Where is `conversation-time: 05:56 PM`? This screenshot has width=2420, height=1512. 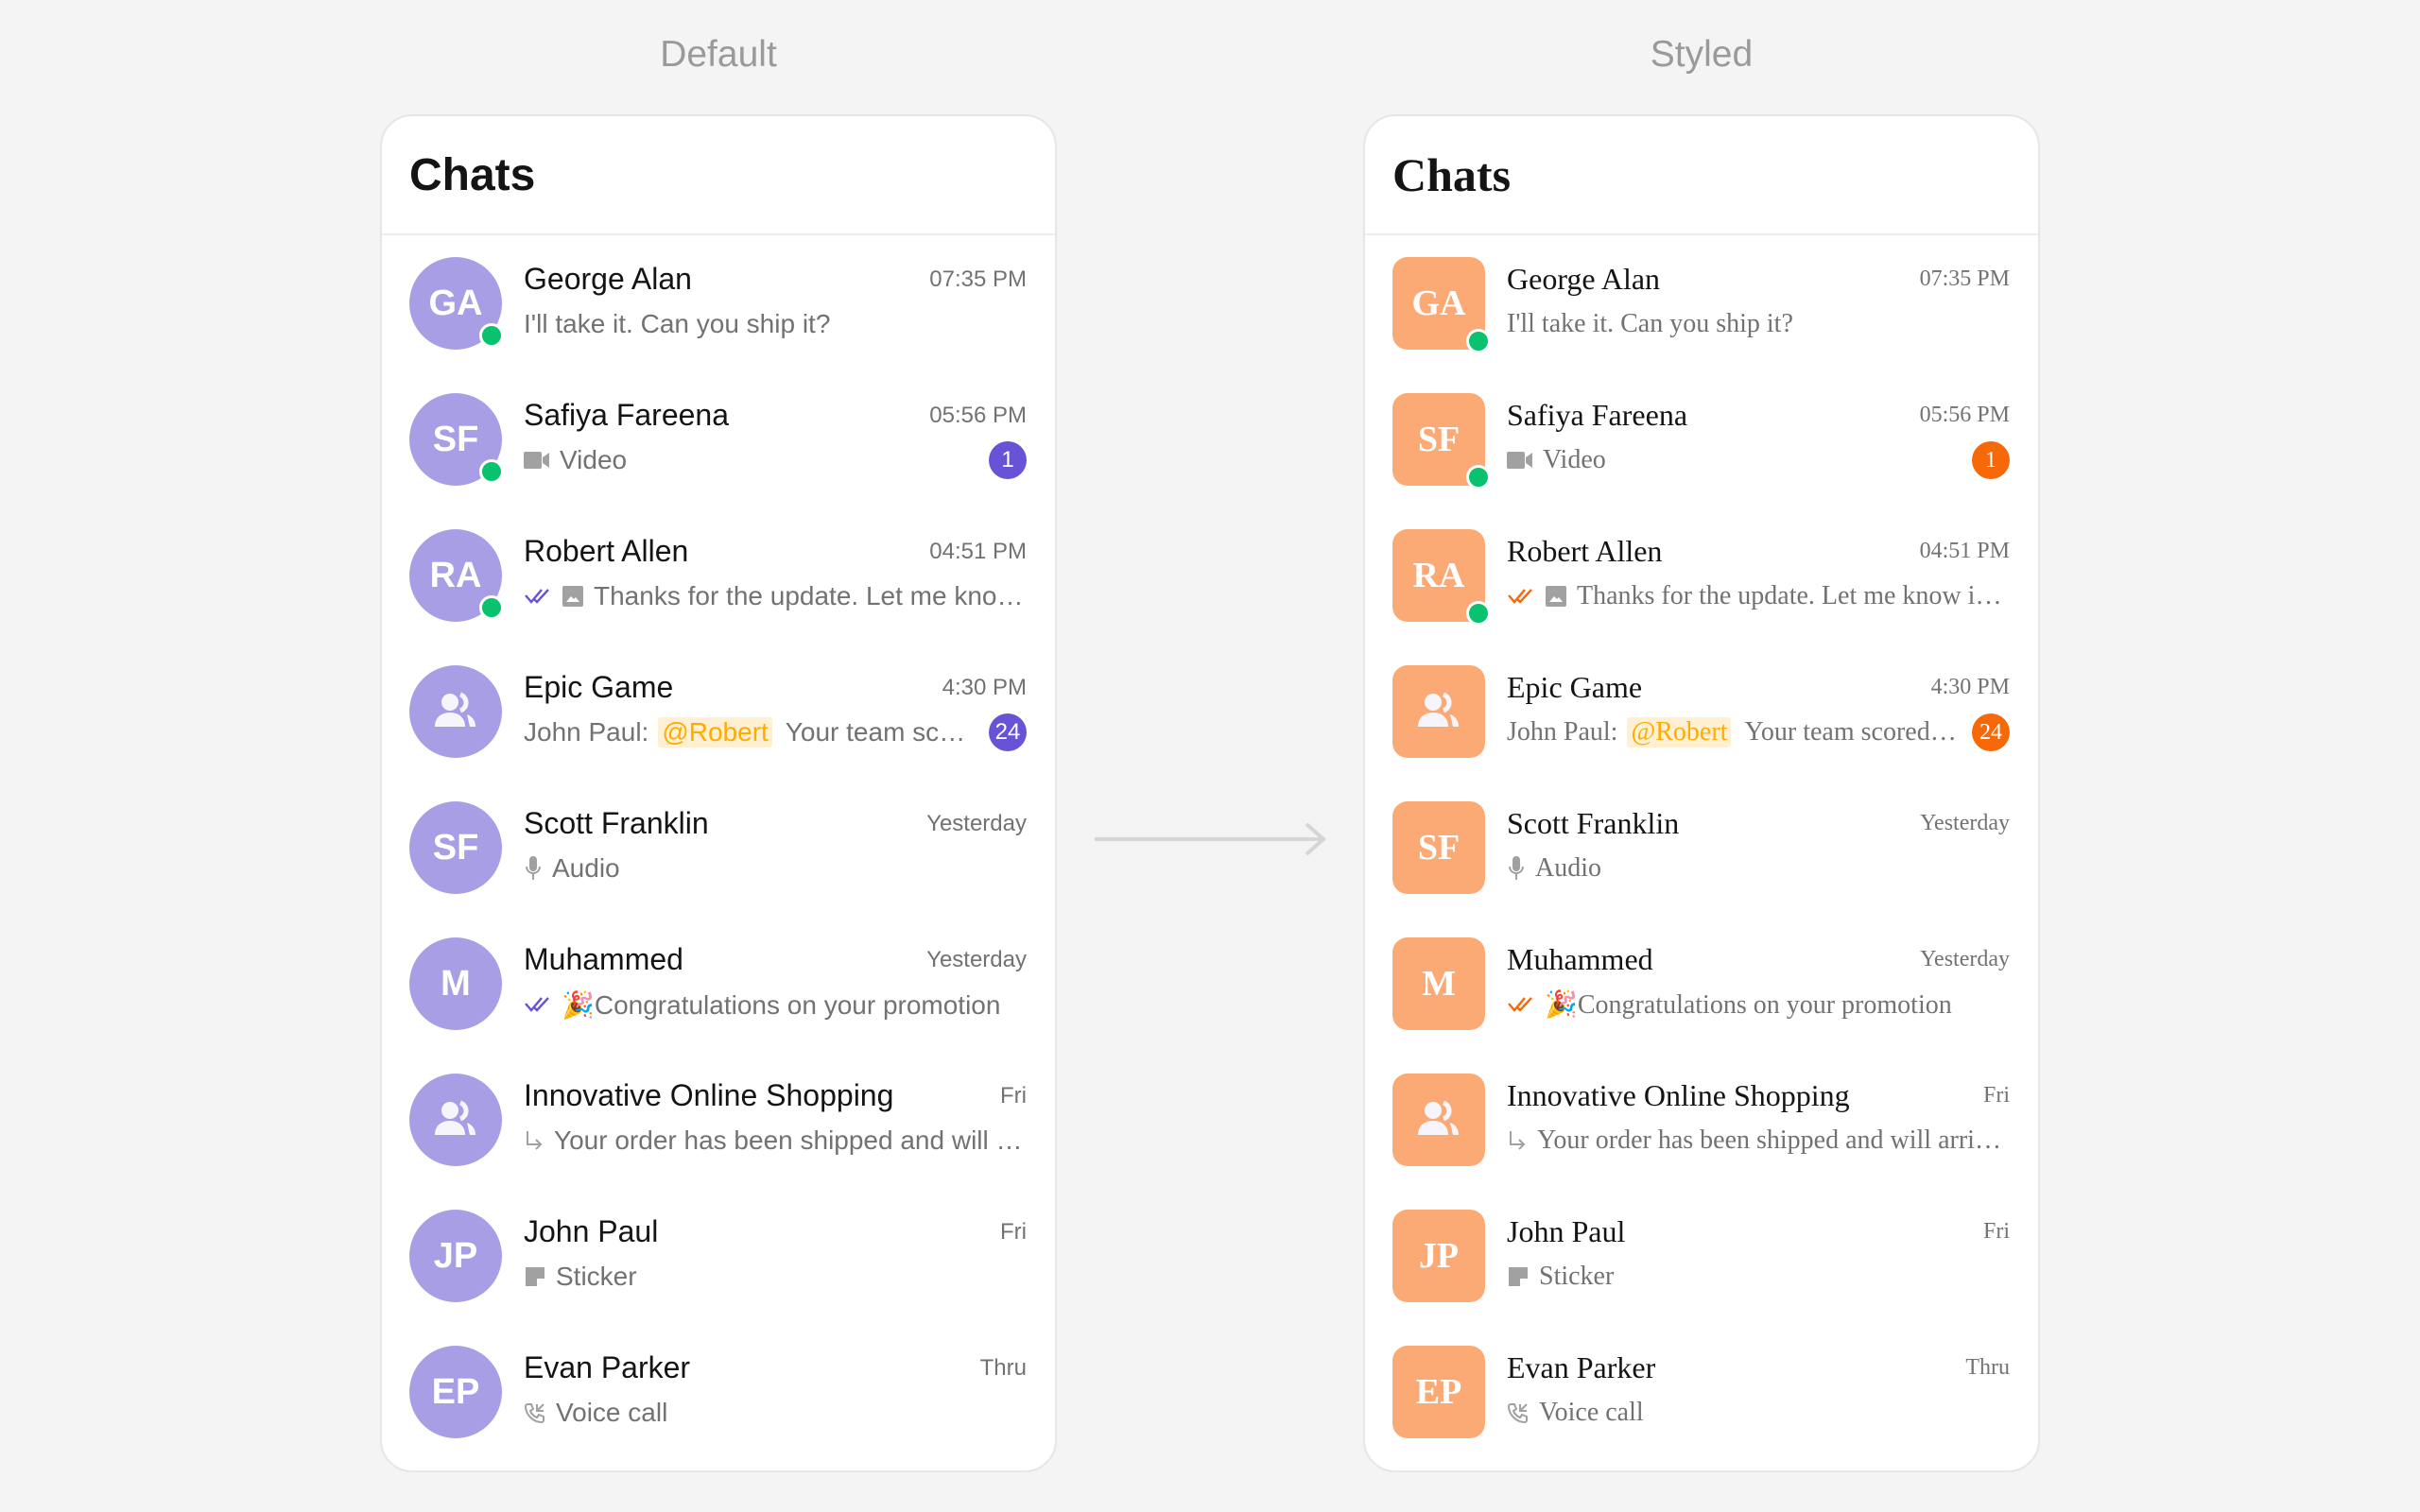
conversation-time: 05:56 PM is located at coordinates (978, 415).